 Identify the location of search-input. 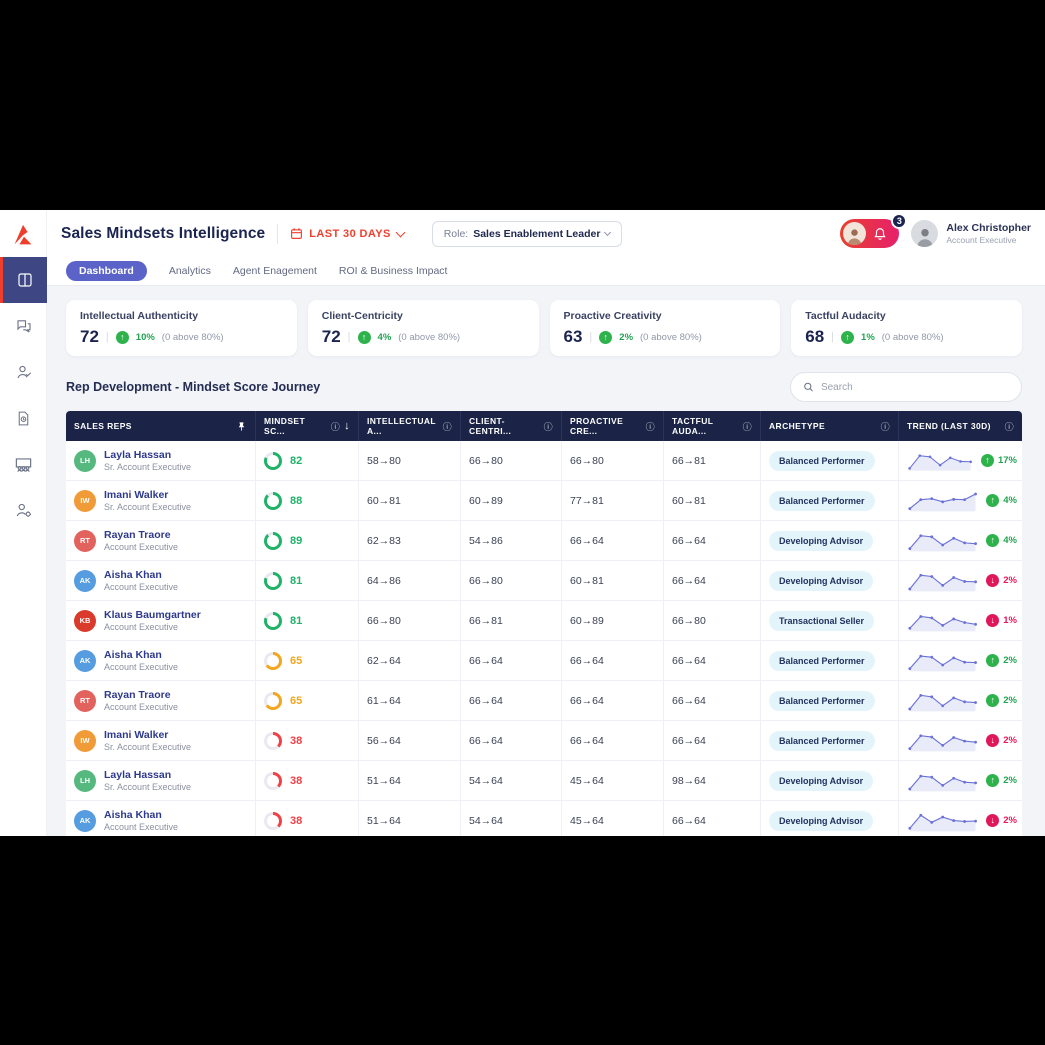
(914, 387).